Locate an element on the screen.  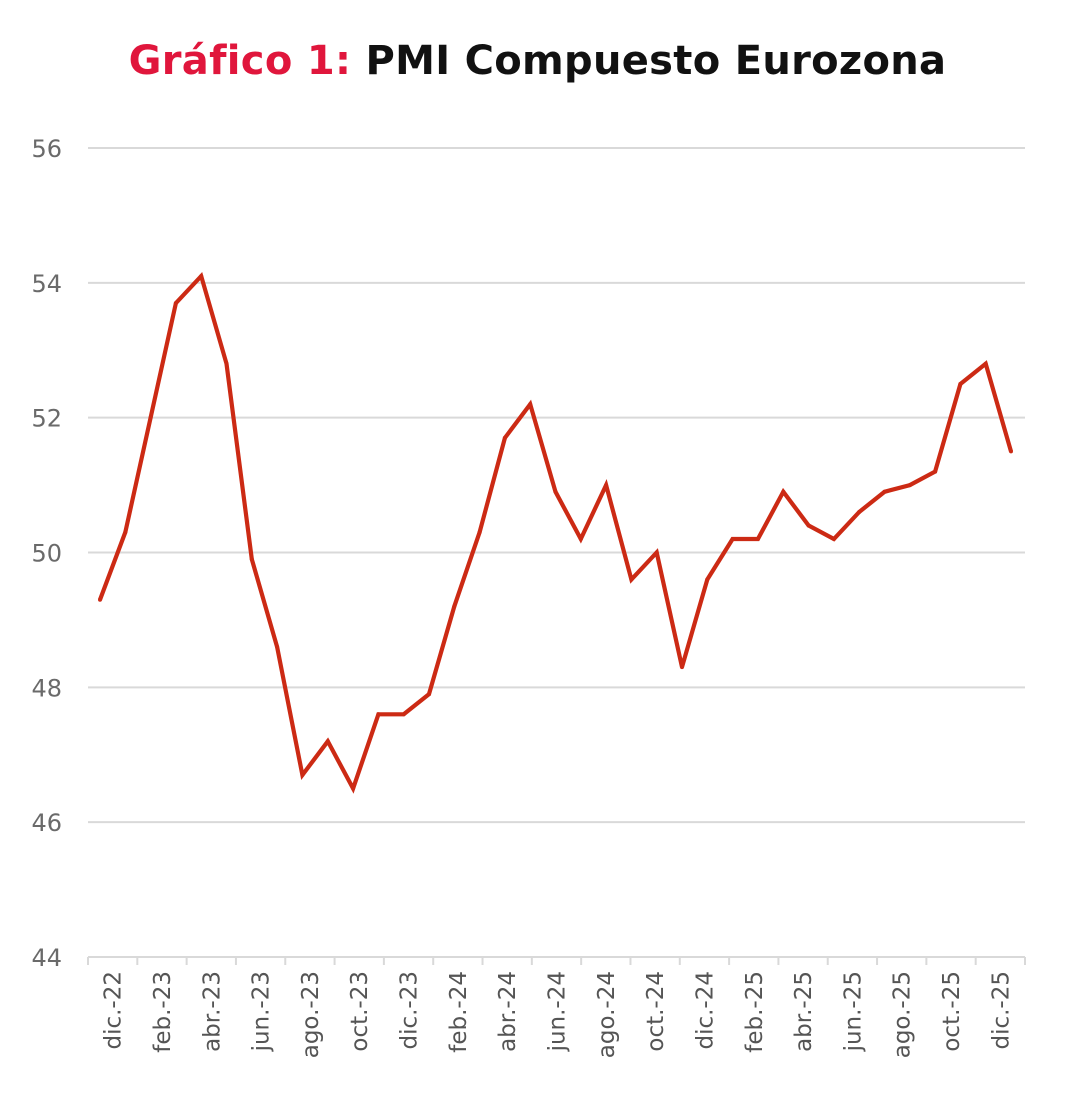
x-tick-label: feb.-24 is located at coordinates (459, 1012).